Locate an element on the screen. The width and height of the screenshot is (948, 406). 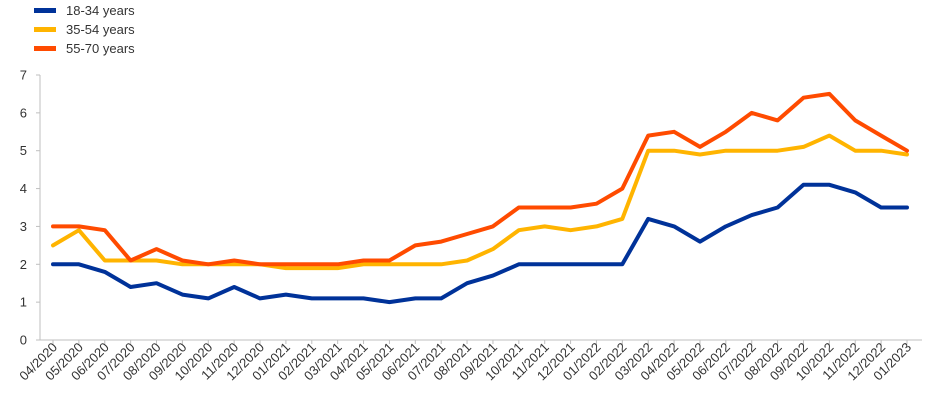
legend-item-35-54: 35-54 years is located at coordinates (84, 29).